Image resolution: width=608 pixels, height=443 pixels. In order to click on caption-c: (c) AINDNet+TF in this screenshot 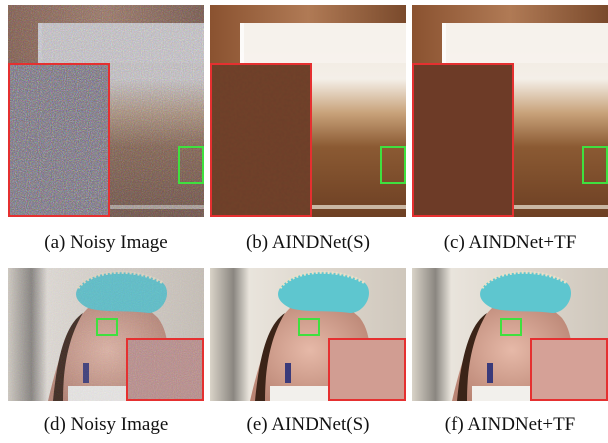, I will do `click(510, 242)`.